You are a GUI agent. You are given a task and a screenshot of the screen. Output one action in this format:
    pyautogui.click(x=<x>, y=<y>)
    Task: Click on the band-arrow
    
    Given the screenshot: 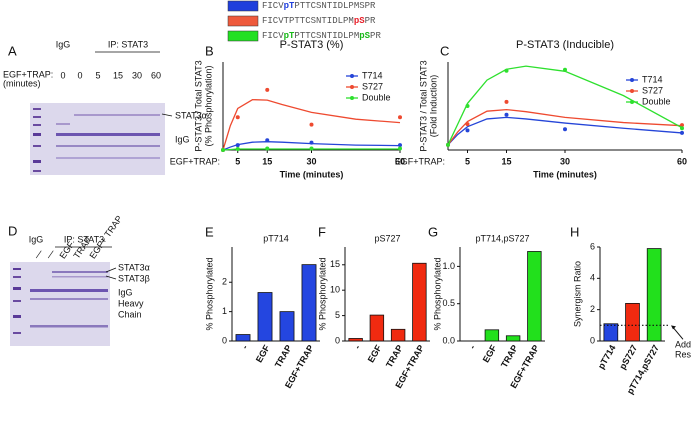 What is the action you would take?
    pyautogui.click(x=167, y=115)
    